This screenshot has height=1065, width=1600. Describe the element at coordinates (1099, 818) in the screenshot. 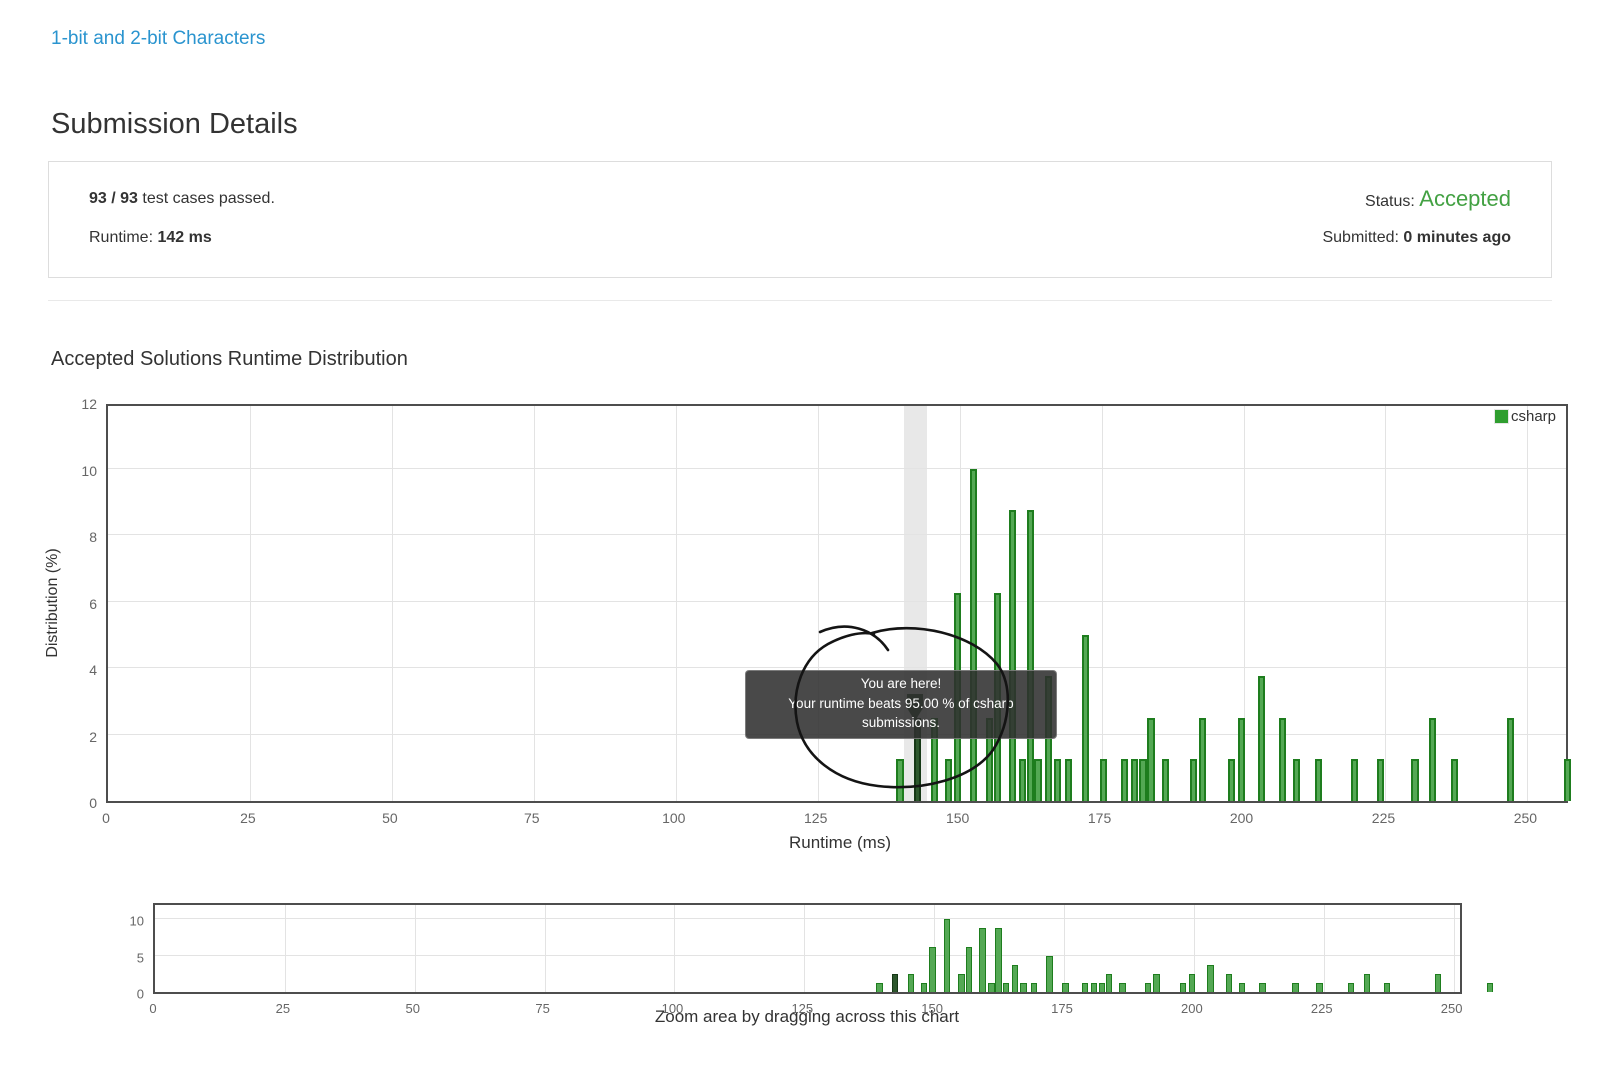

I see `x-tick-label: 175` at that location.